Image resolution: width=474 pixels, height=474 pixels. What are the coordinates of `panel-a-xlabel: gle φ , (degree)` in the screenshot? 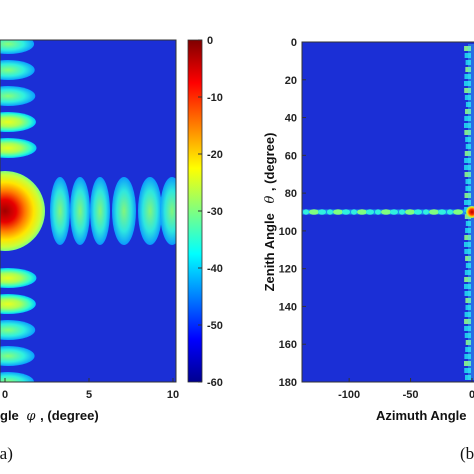 It's located at (49, 416).